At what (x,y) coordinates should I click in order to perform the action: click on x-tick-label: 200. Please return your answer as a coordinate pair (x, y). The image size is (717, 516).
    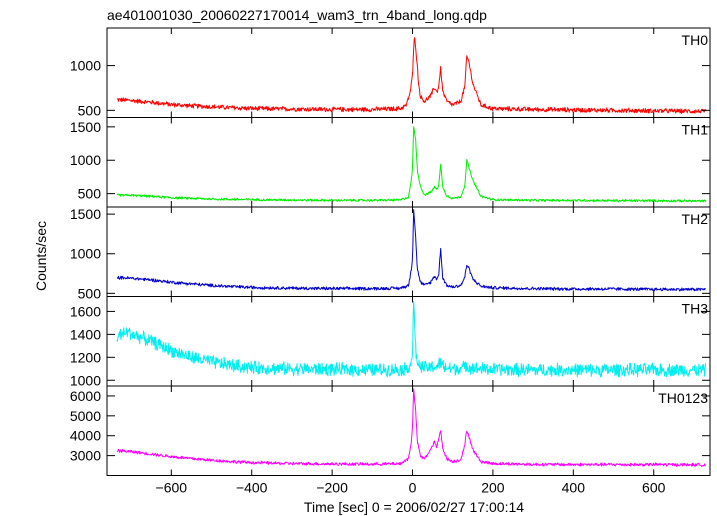
    Looking at the image, I should click on (493, 488).